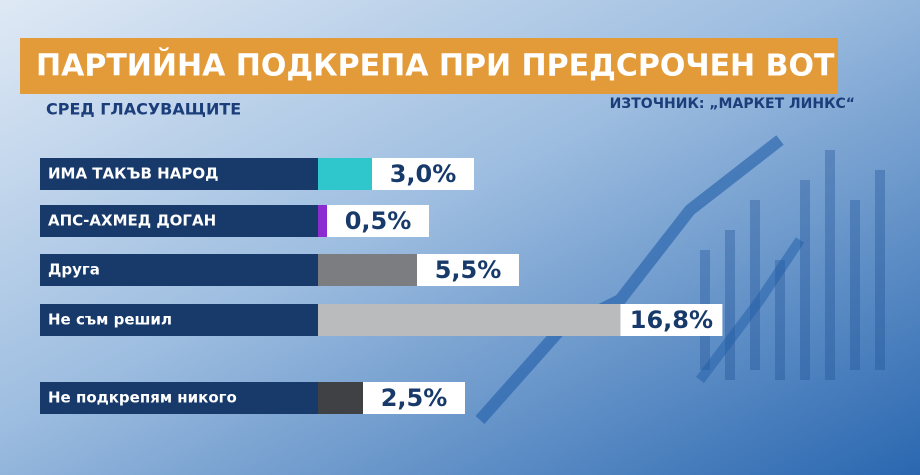 The width and height of the screenshot is (920, 475). I want to click on title-bar, so click(429, 66).